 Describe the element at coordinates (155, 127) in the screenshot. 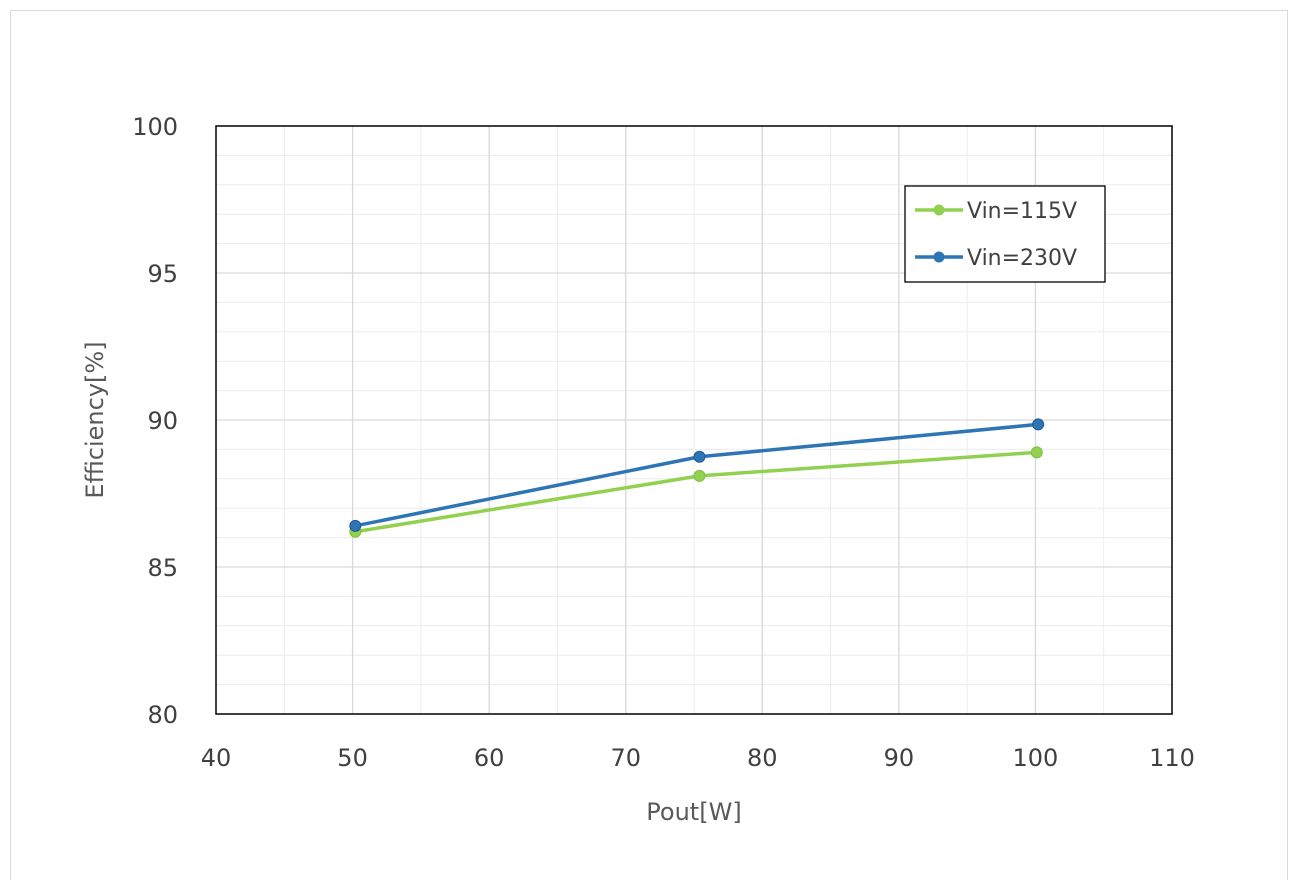

I see `y-tick-label: 100` at that location.